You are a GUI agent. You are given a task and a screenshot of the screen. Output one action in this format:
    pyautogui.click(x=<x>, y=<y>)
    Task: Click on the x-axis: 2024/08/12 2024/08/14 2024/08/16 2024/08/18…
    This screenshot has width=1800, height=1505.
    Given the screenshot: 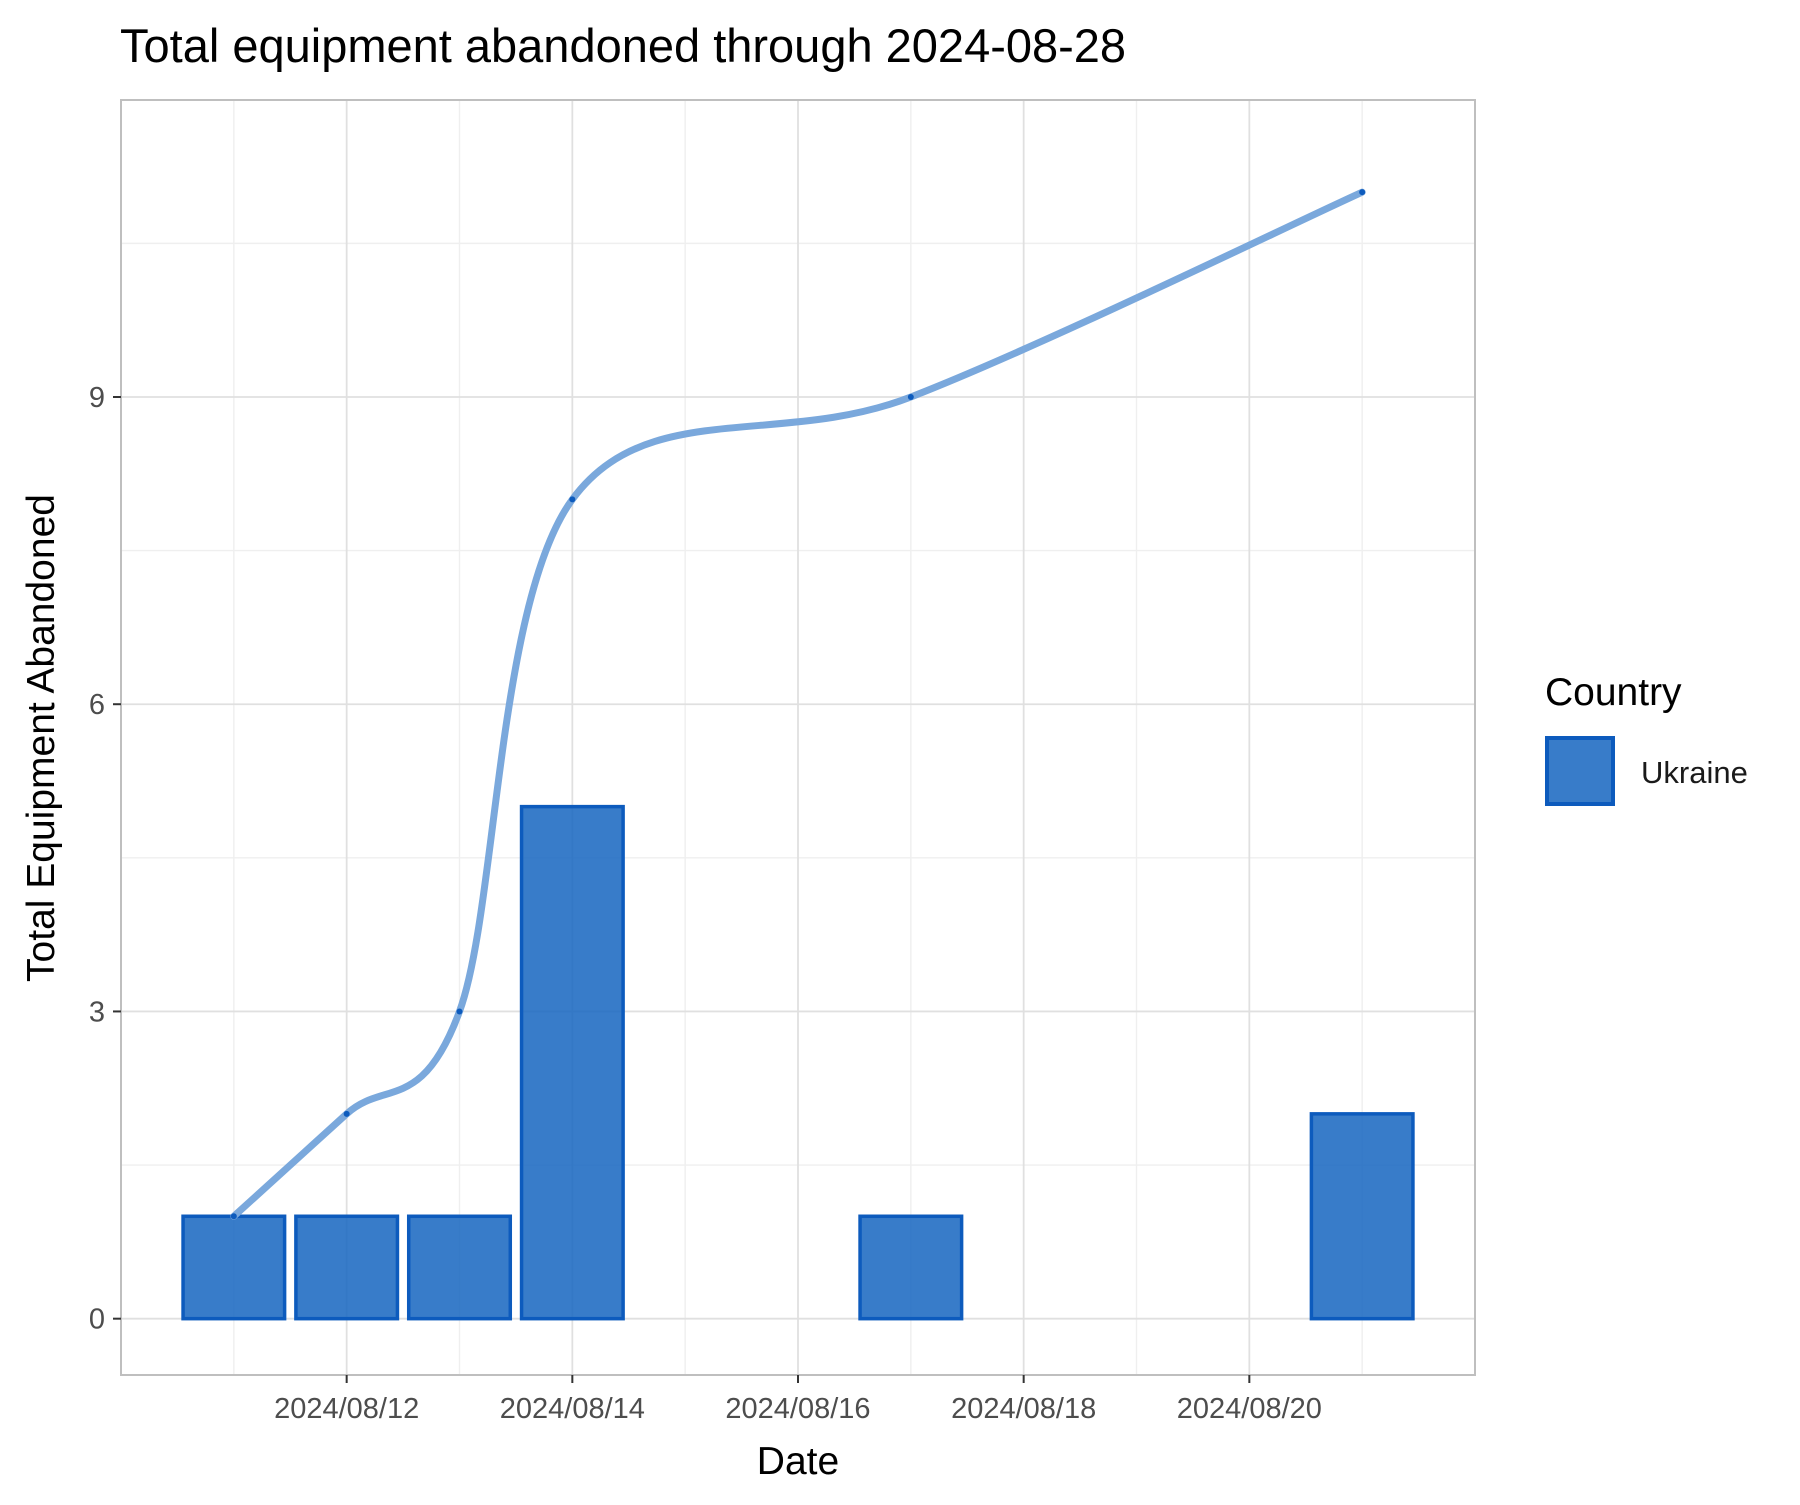 What is the action you would take?
    pyautogui.click(x=798, y=1400)
    